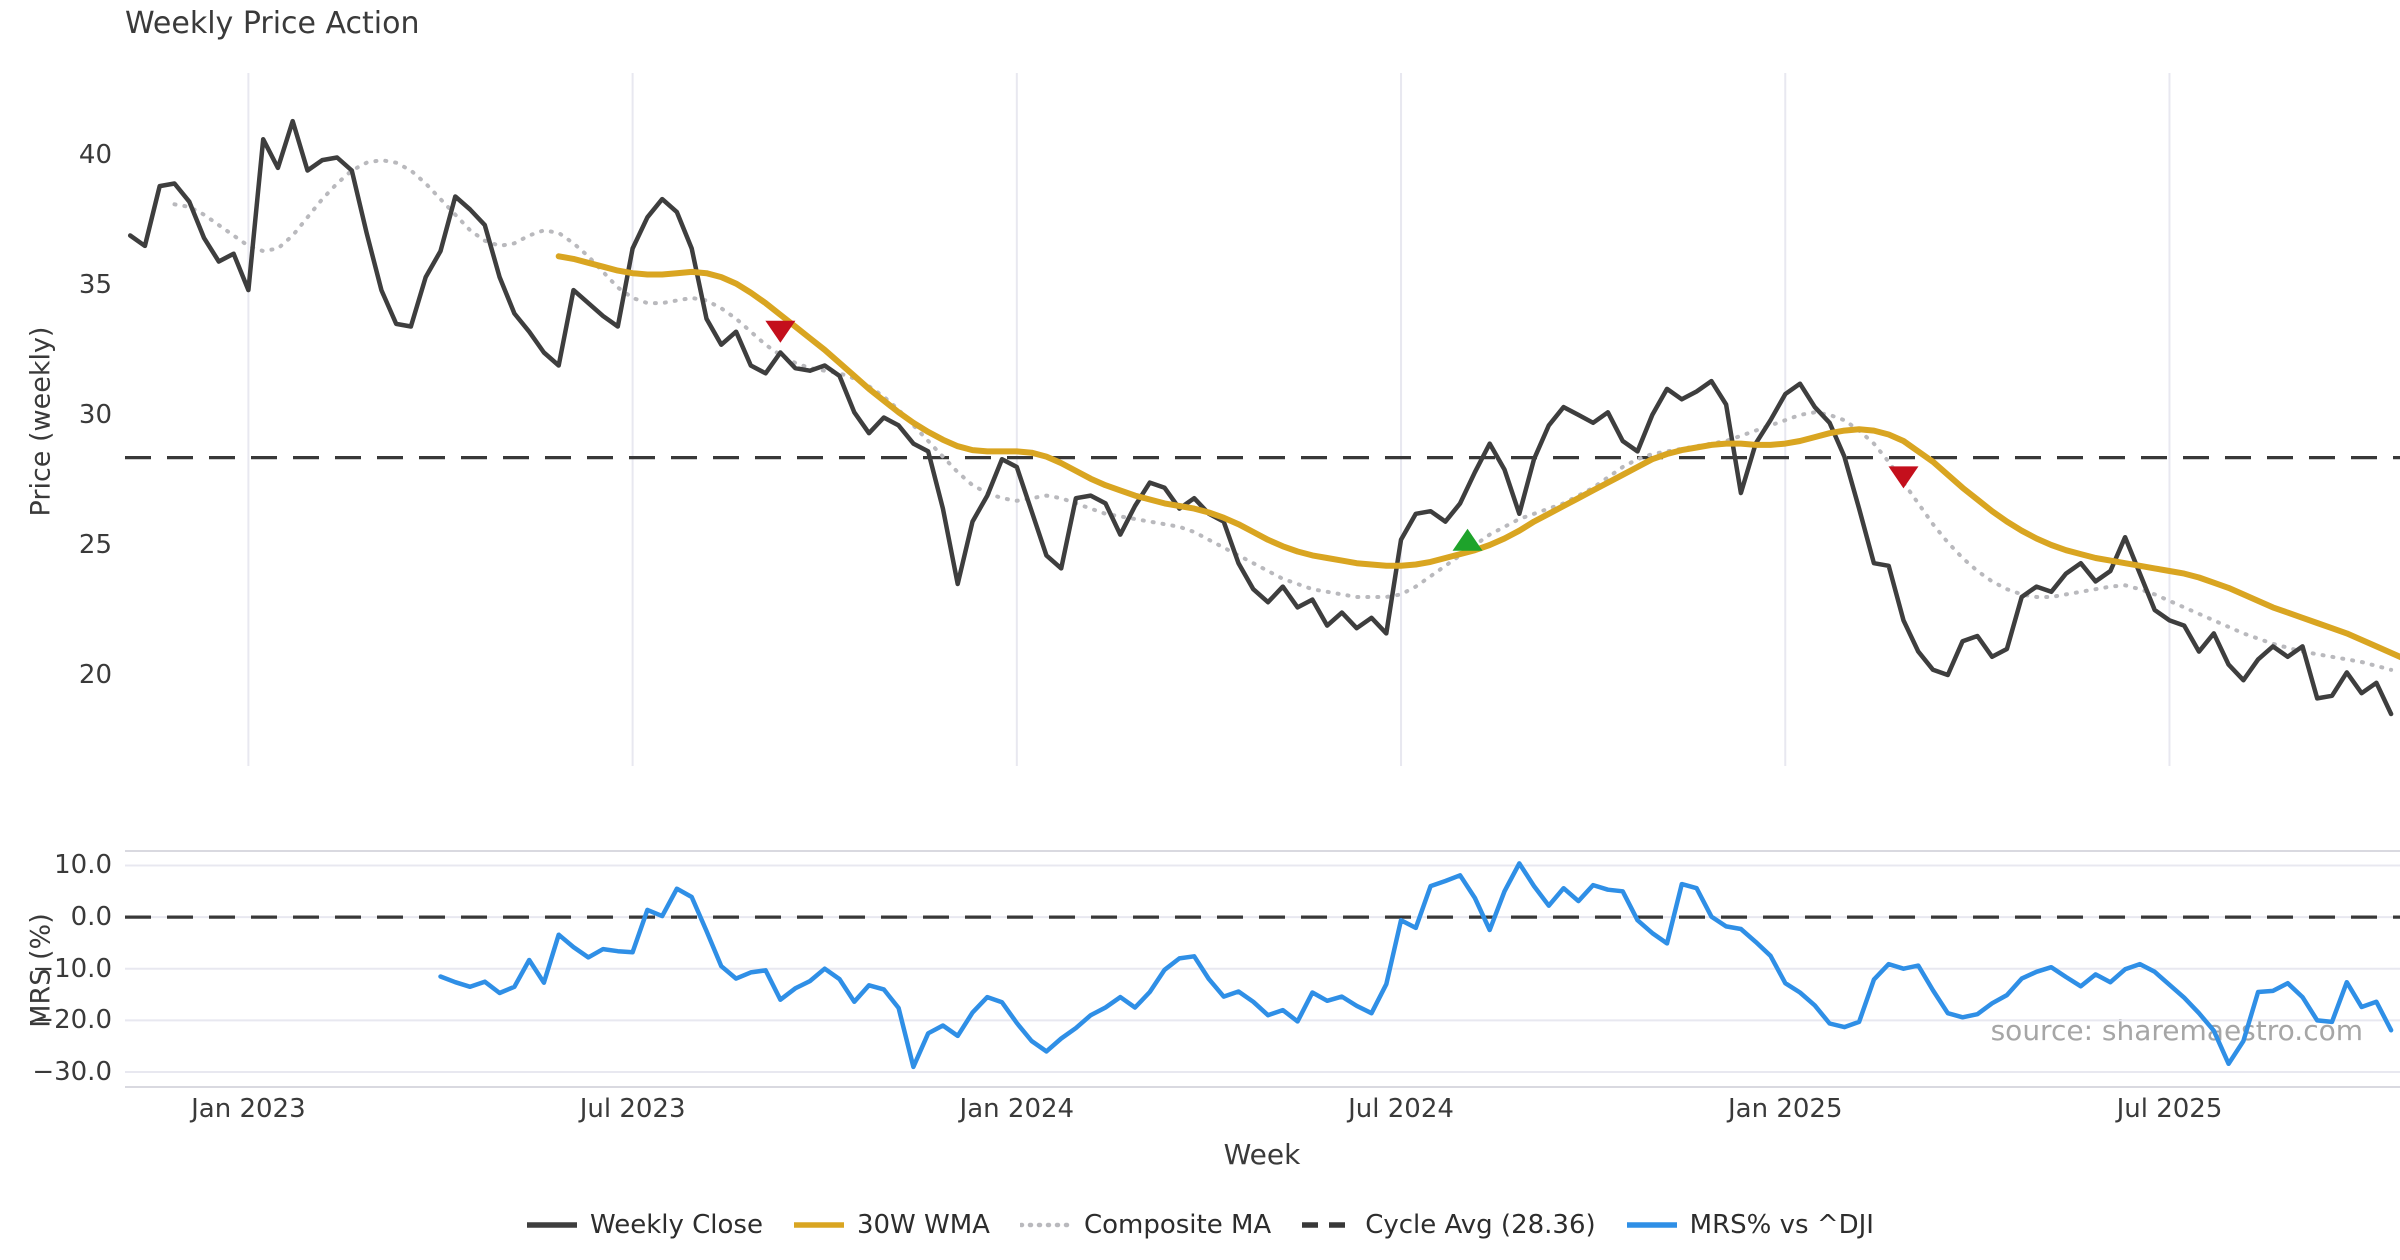 The width and height of the screenshot is (2400, 1260). I want to click on legend-item: Cycle Avg (28.36), so click(1448, 1225).